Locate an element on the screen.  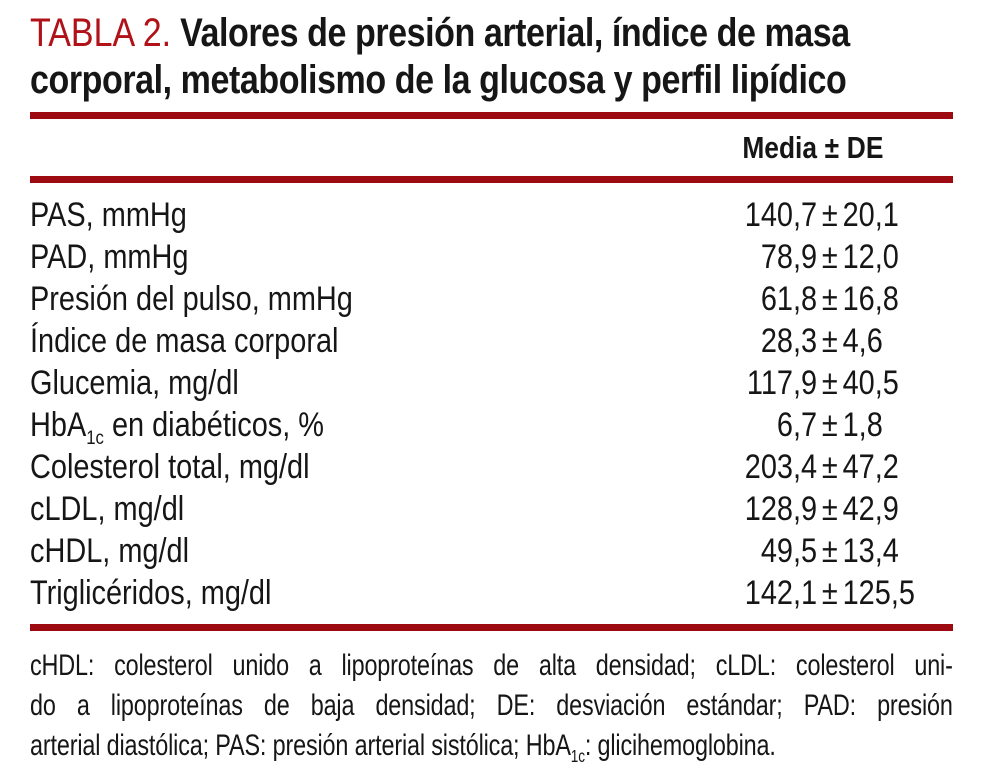
row-label: Triglicéridos, mg/dl is located at coordinates (360, 593).